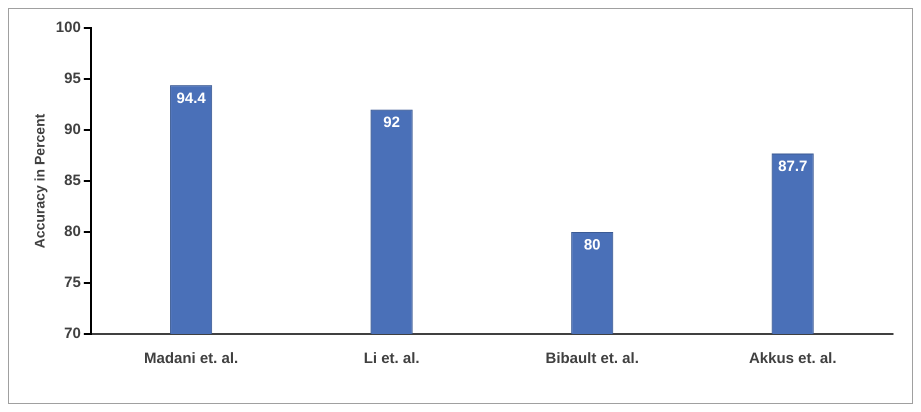 The width and height of the screenshot is (921, 412). I want to click on data-label: 94.4, so click(191, 98).